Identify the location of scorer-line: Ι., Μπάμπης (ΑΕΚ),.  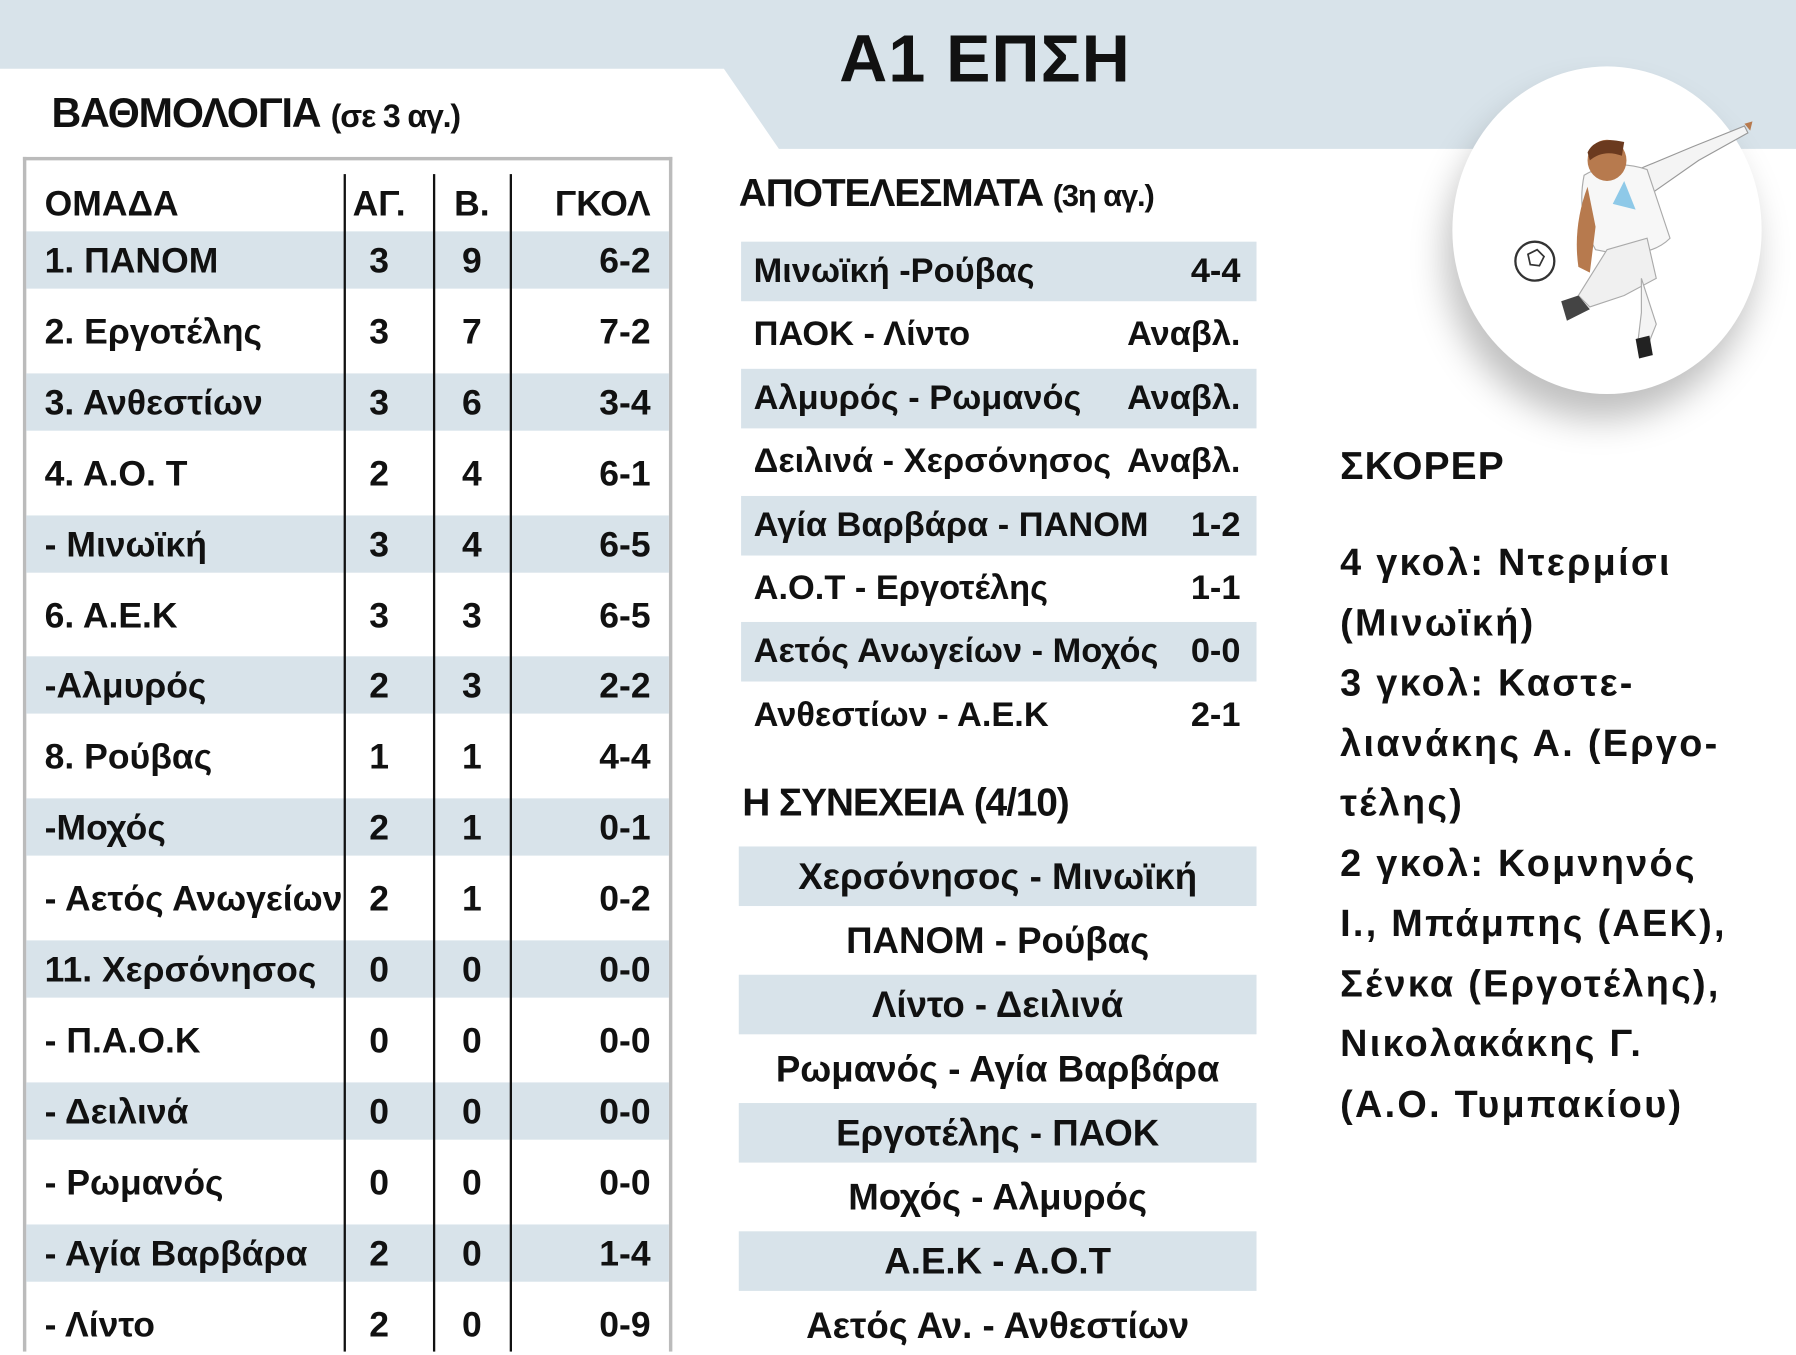
(1533, 922).